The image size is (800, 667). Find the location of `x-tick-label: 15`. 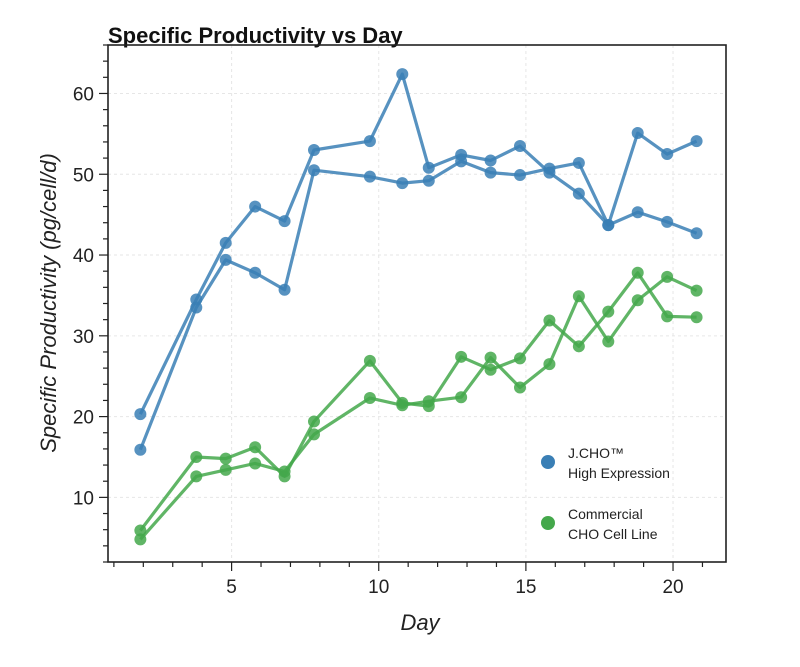

x-tick-label: 15 is located at coordinates (525, 587).